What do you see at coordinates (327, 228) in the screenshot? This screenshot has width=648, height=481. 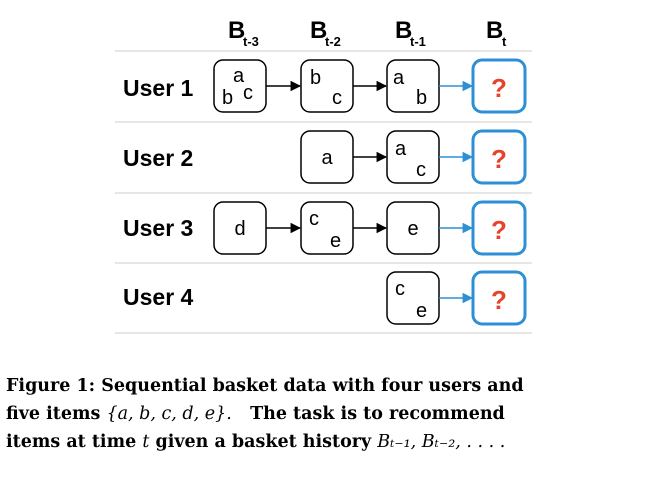 I see `basket-u3-t2: c e` at bounding box center [327, 228].